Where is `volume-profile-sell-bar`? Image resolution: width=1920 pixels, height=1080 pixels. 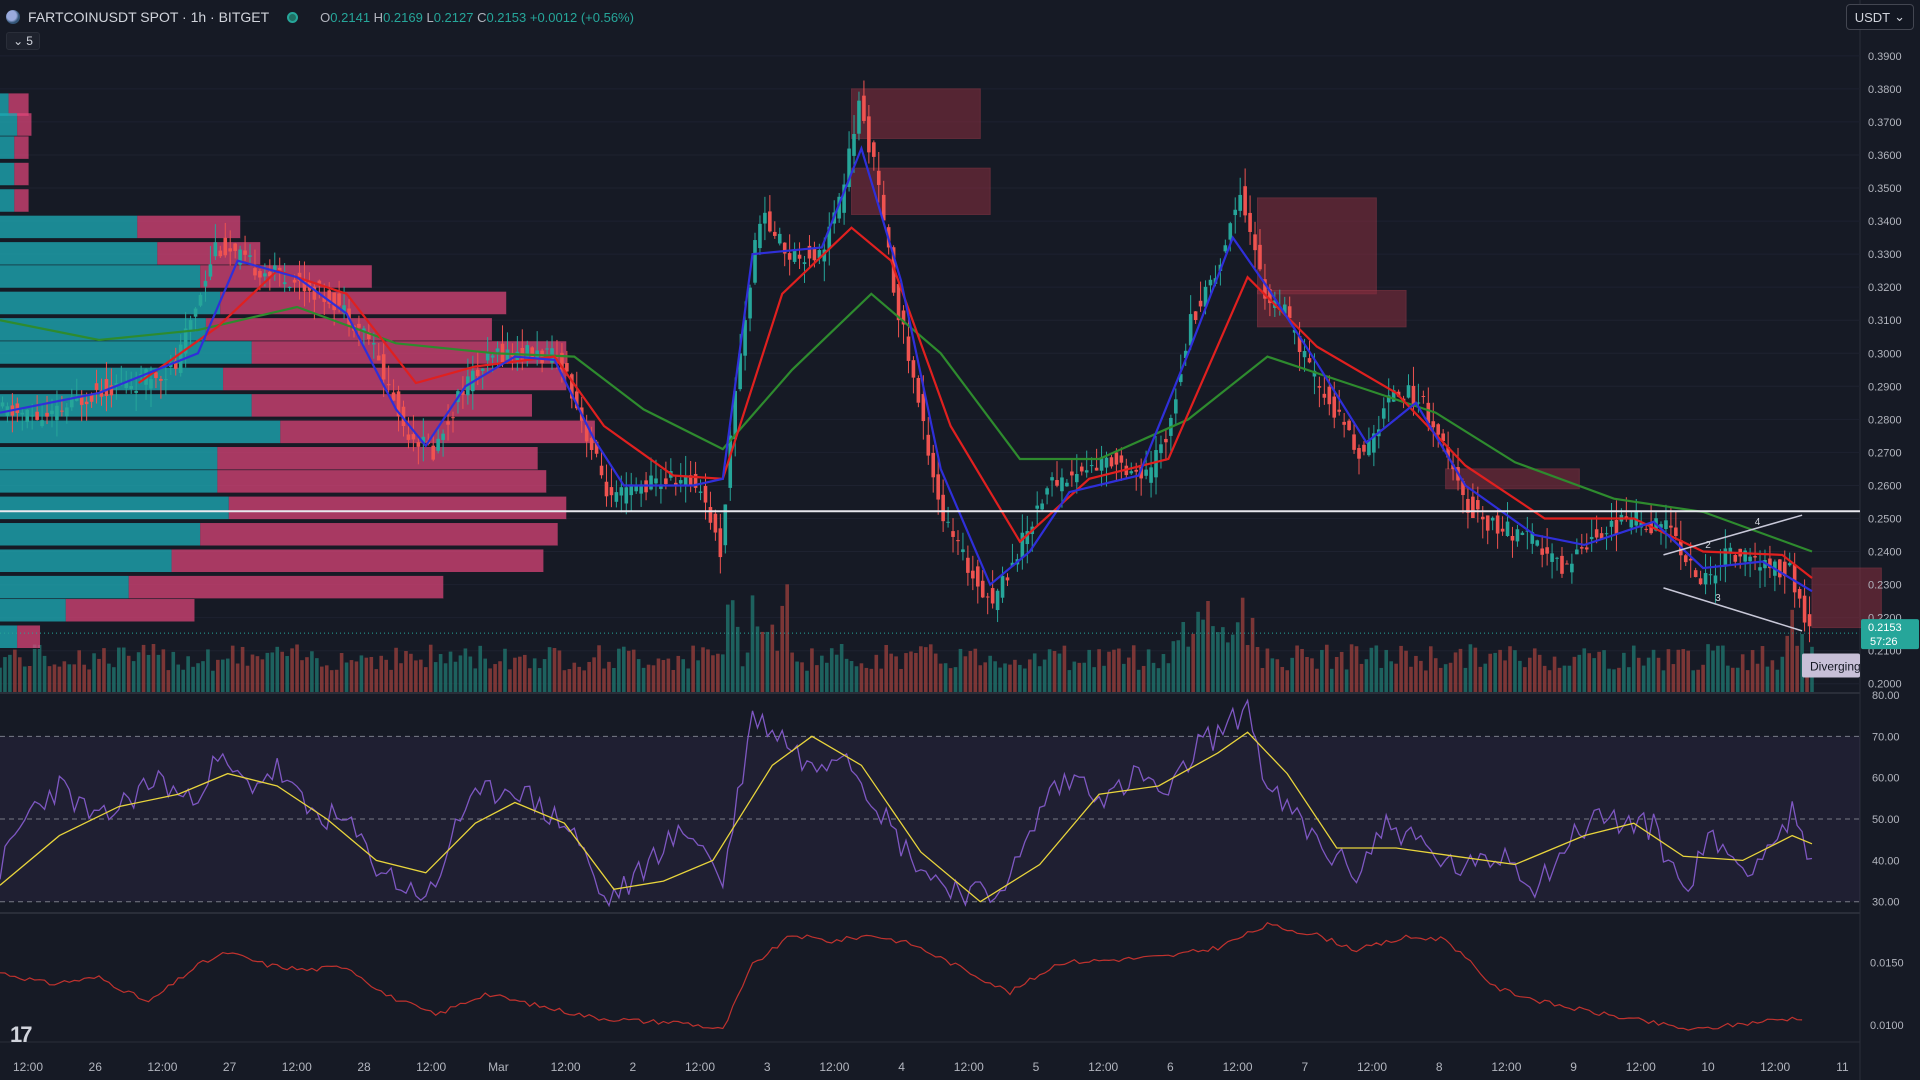
volume-profile-sell-bar is located at coordinates (382, 482).